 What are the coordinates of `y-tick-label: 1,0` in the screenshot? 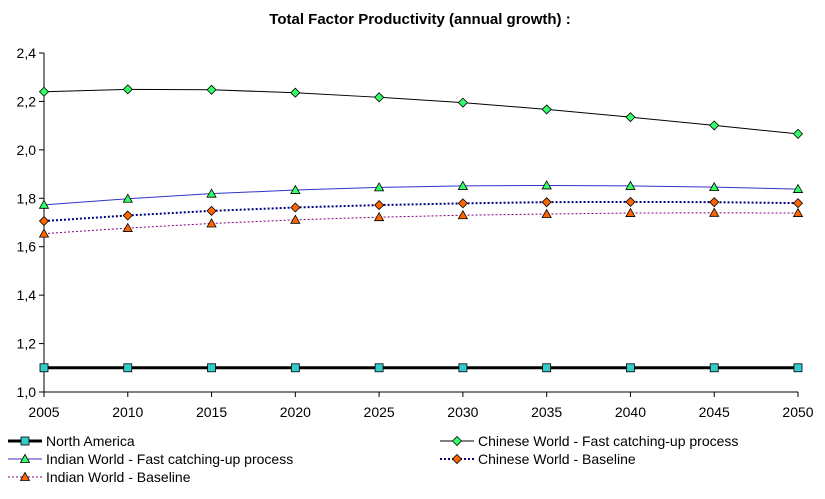 It's located at (27, 392).